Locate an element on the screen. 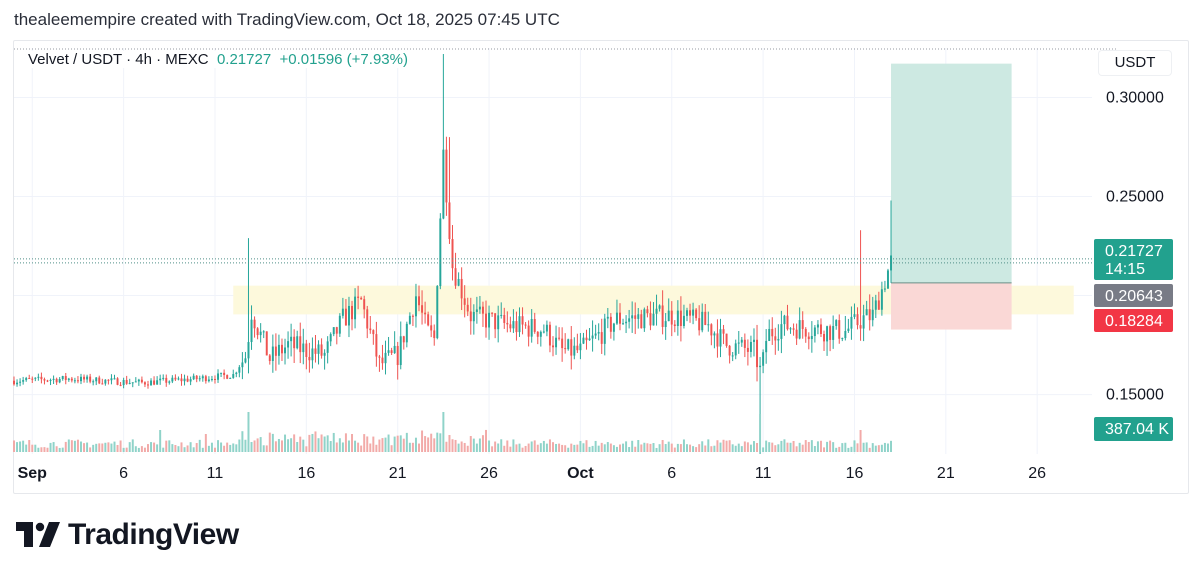 The height and width of the screenshot is (577, 1200). symbol-name: Velvet / USDT · 4h · MEXC is located at coordinates (118, 59).